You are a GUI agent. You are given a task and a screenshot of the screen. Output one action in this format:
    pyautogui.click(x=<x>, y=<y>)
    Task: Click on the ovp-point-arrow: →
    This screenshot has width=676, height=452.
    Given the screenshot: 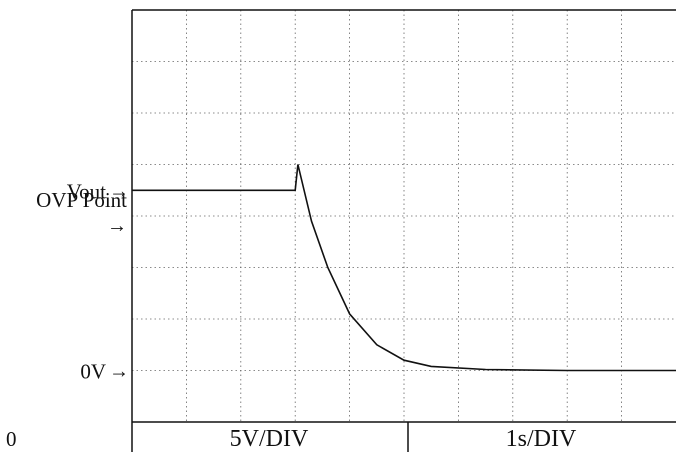 What is the action you would take?
    pyautogui.click(x=117, y=226)
    